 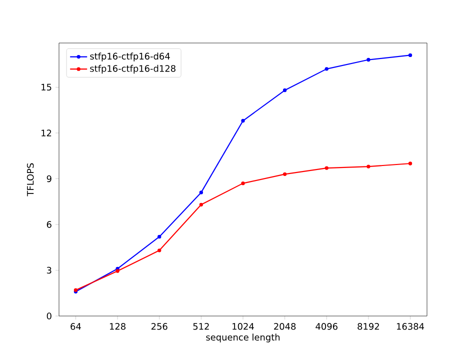 I want to click on x-tick-label: 128, so click(x=118, y=326).